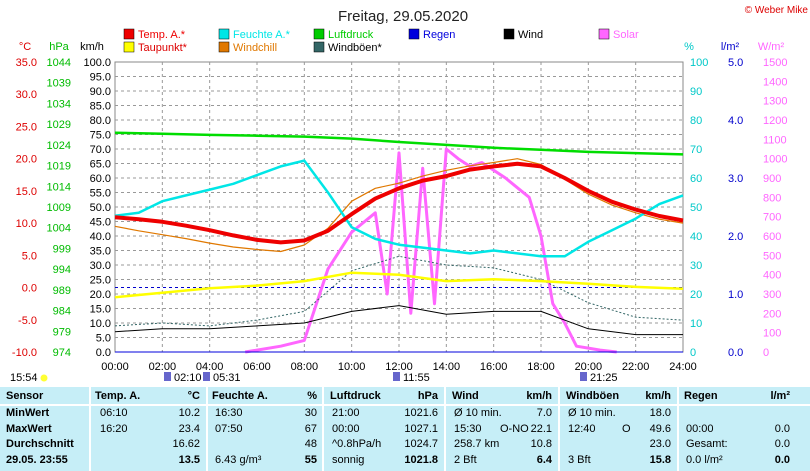  What do you see at coordinates (399, 367) in the screenshot?
I see `tick-x: 12:00` at bounding box center [399, 367].